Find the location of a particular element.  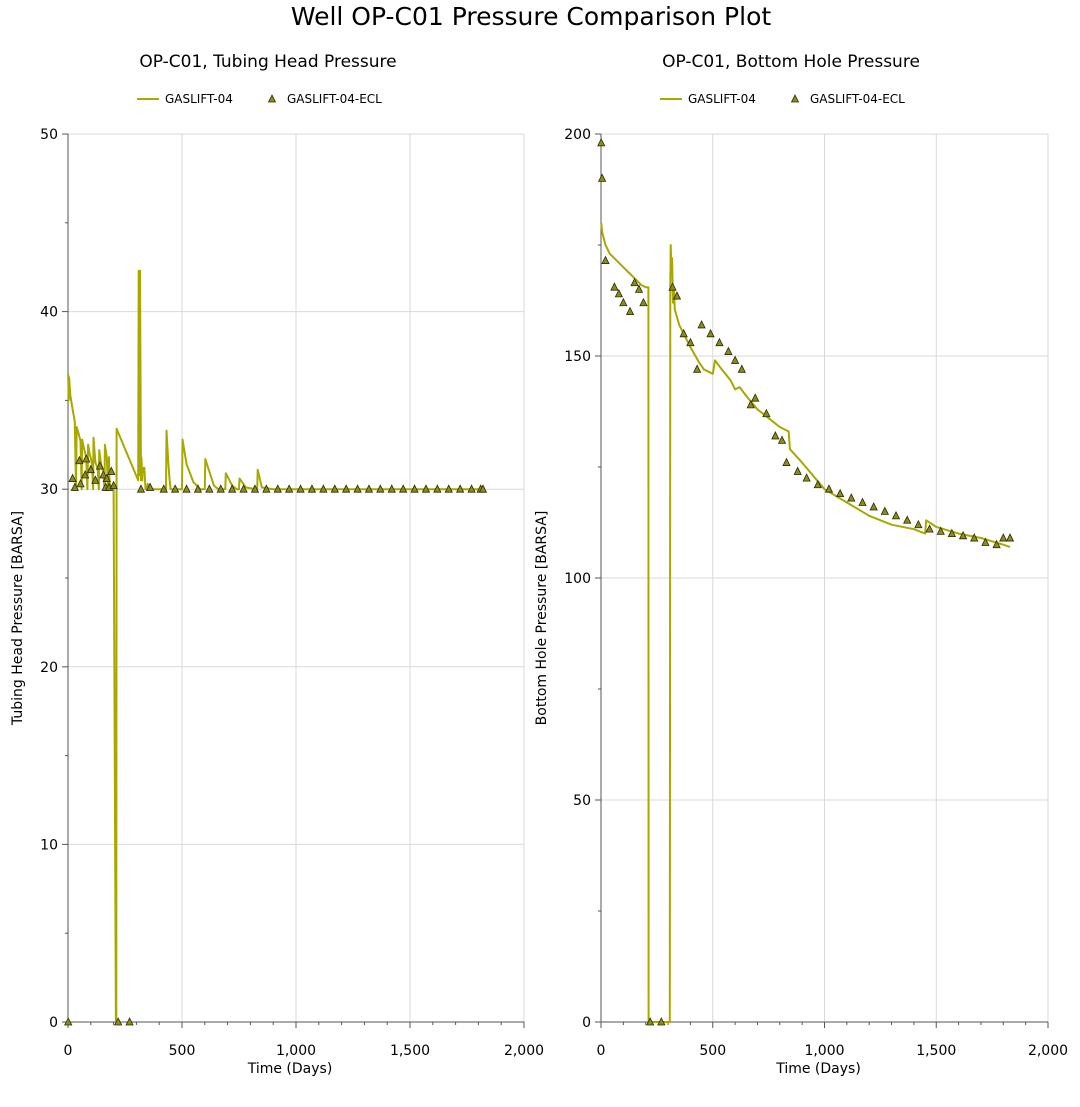

y-tick-label: 150 is located at coordinates (577, 357).